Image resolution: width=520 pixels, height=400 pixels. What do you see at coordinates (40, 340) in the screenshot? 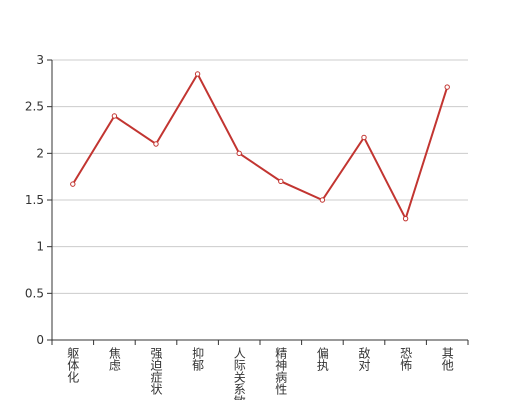
I see `y-tick-label: 0` at bounding box center [40, 340].